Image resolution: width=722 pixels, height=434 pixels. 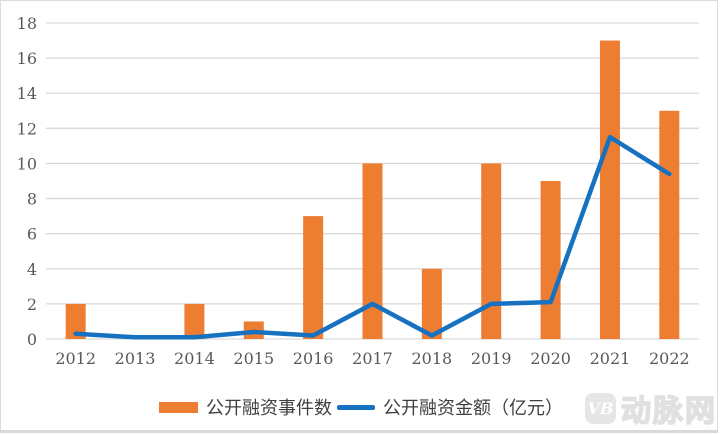 I want to click on legend-item-amount: 公开融资金额（亿元）, so click(x=450, y=407).